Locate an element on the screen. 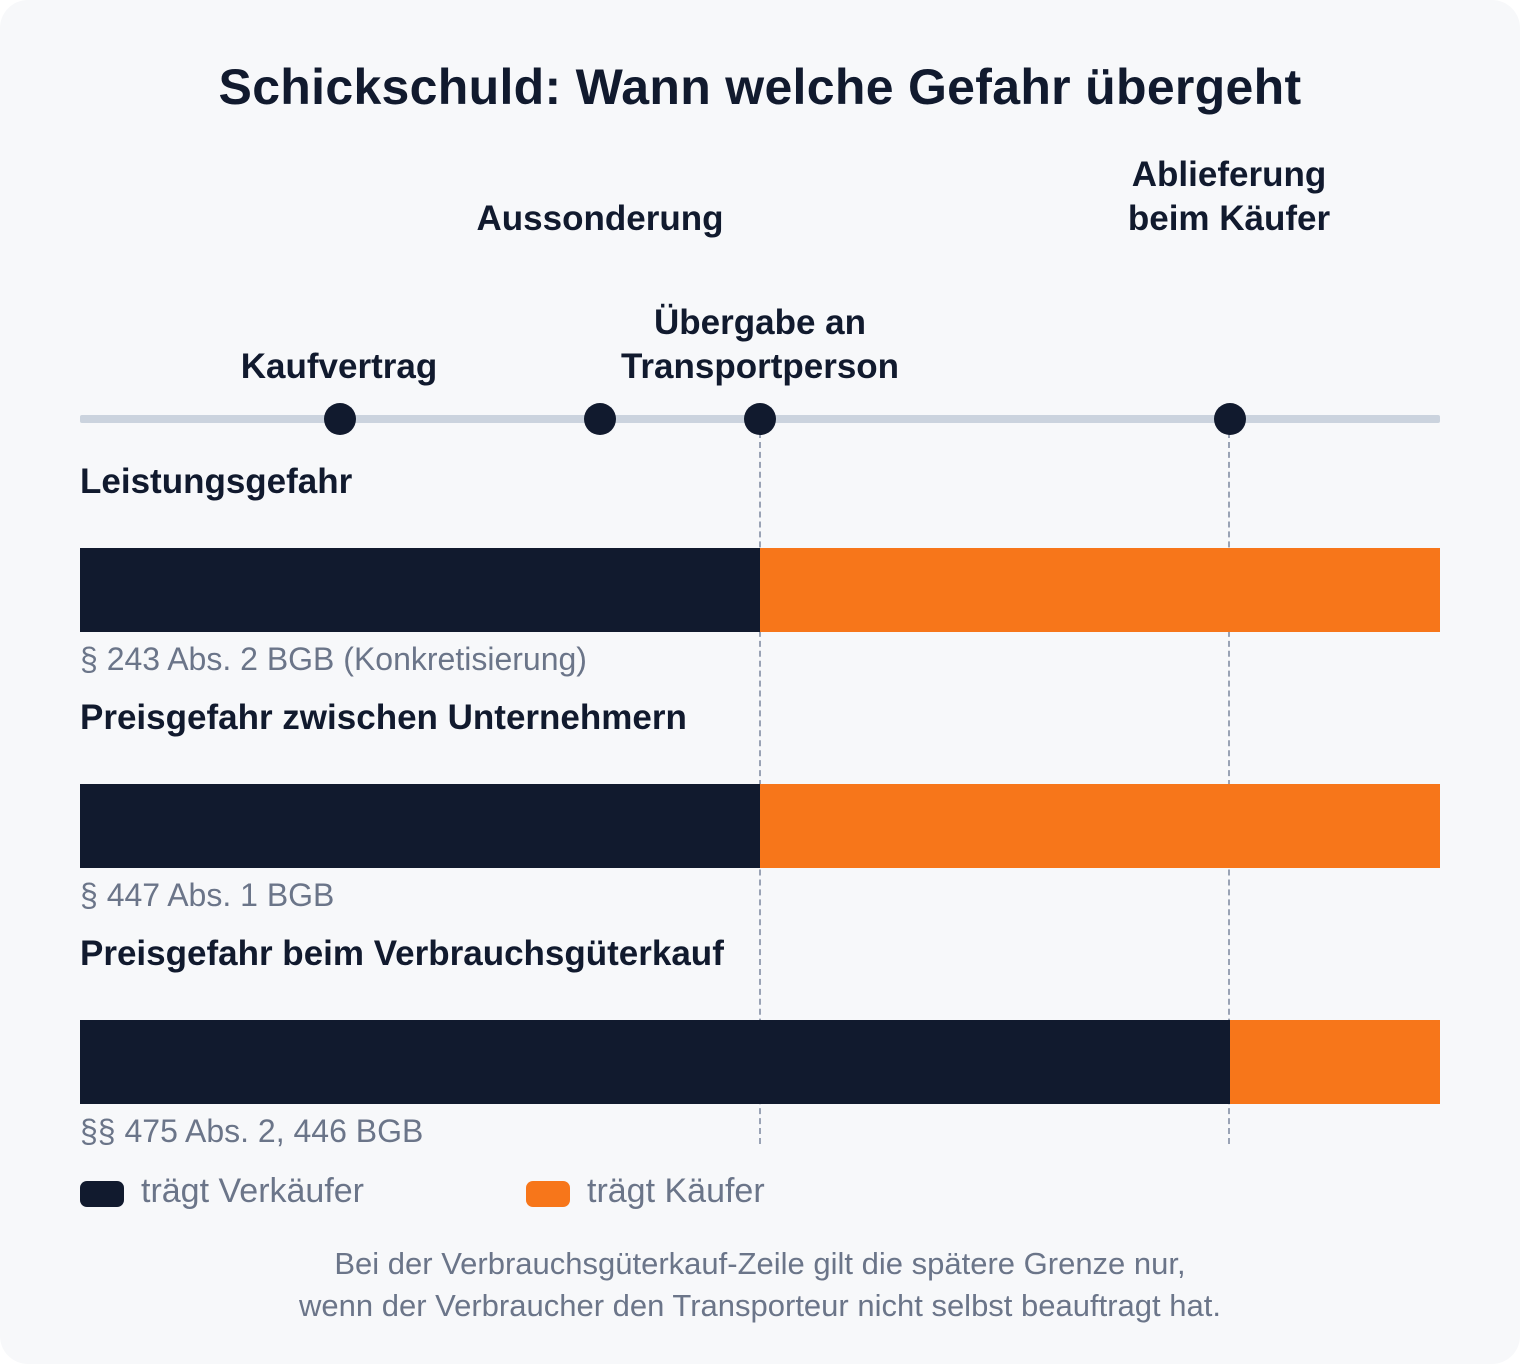 The height and width of the screenshot is (1364, 1520). milestone-label-line: Kaufvertrag is located at coordinates (339, 366).